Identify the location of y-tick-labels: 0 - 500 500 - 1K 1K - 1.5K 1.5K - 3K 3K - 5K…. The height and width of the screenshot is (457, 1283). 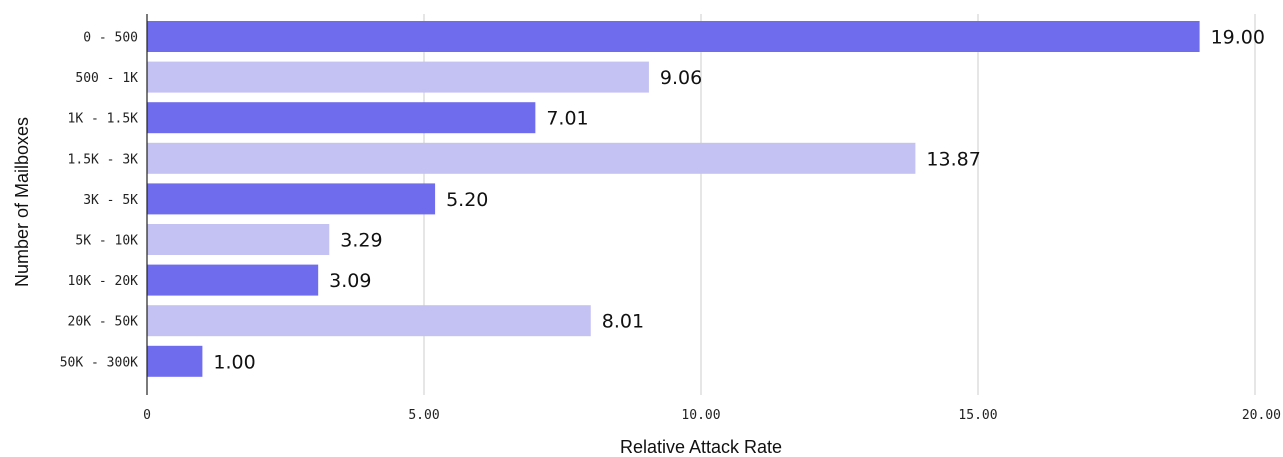
(99, 201).